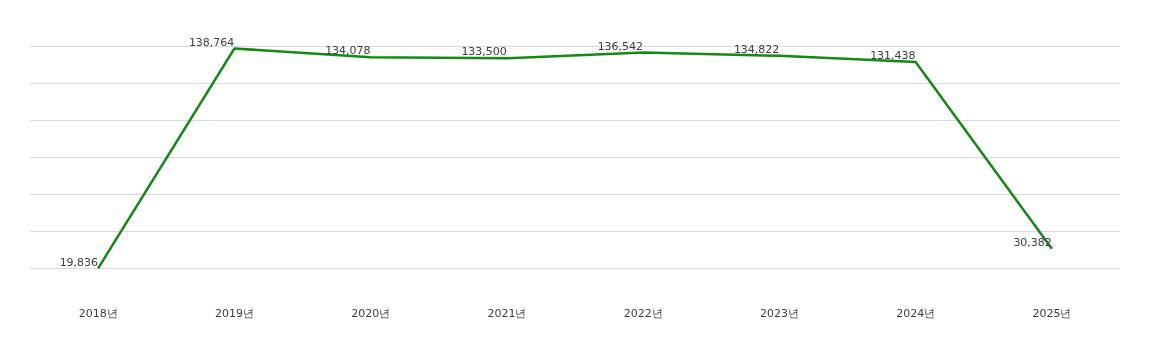  I want to click on x-tick-label: 2019년, so click(234, 313).